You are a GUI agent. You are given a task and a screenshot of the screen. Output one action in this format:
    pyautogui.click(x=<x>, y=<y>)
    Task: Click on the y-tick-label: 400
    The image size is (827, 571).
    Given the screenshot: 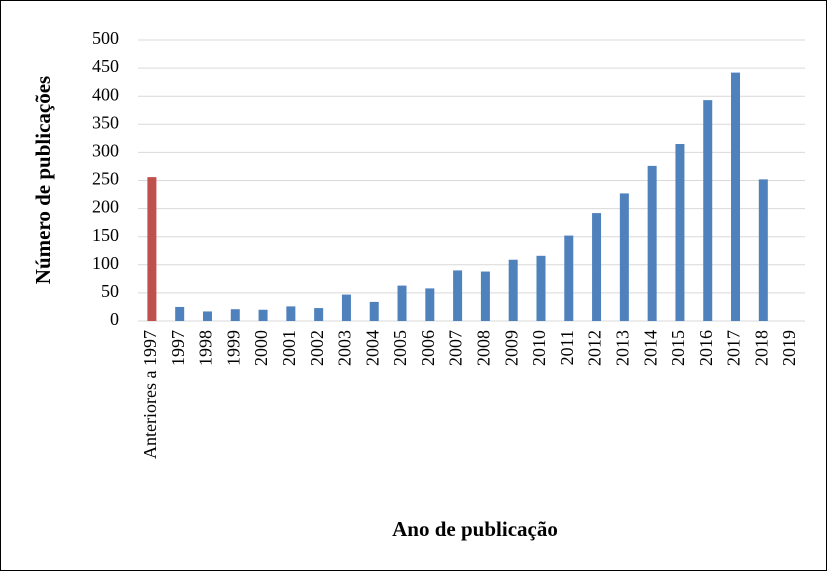 What is the action you would take?
    pyautogui.click(x=105, y=94)
    